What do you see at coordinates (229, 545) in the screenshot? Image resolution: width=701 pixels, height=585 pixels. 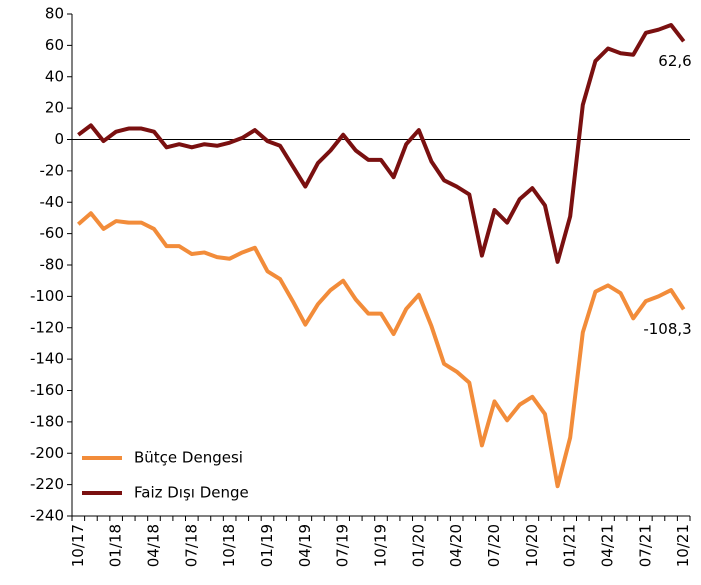 I see `x-tick-label: 10/18` at bounding box center [229, 545].